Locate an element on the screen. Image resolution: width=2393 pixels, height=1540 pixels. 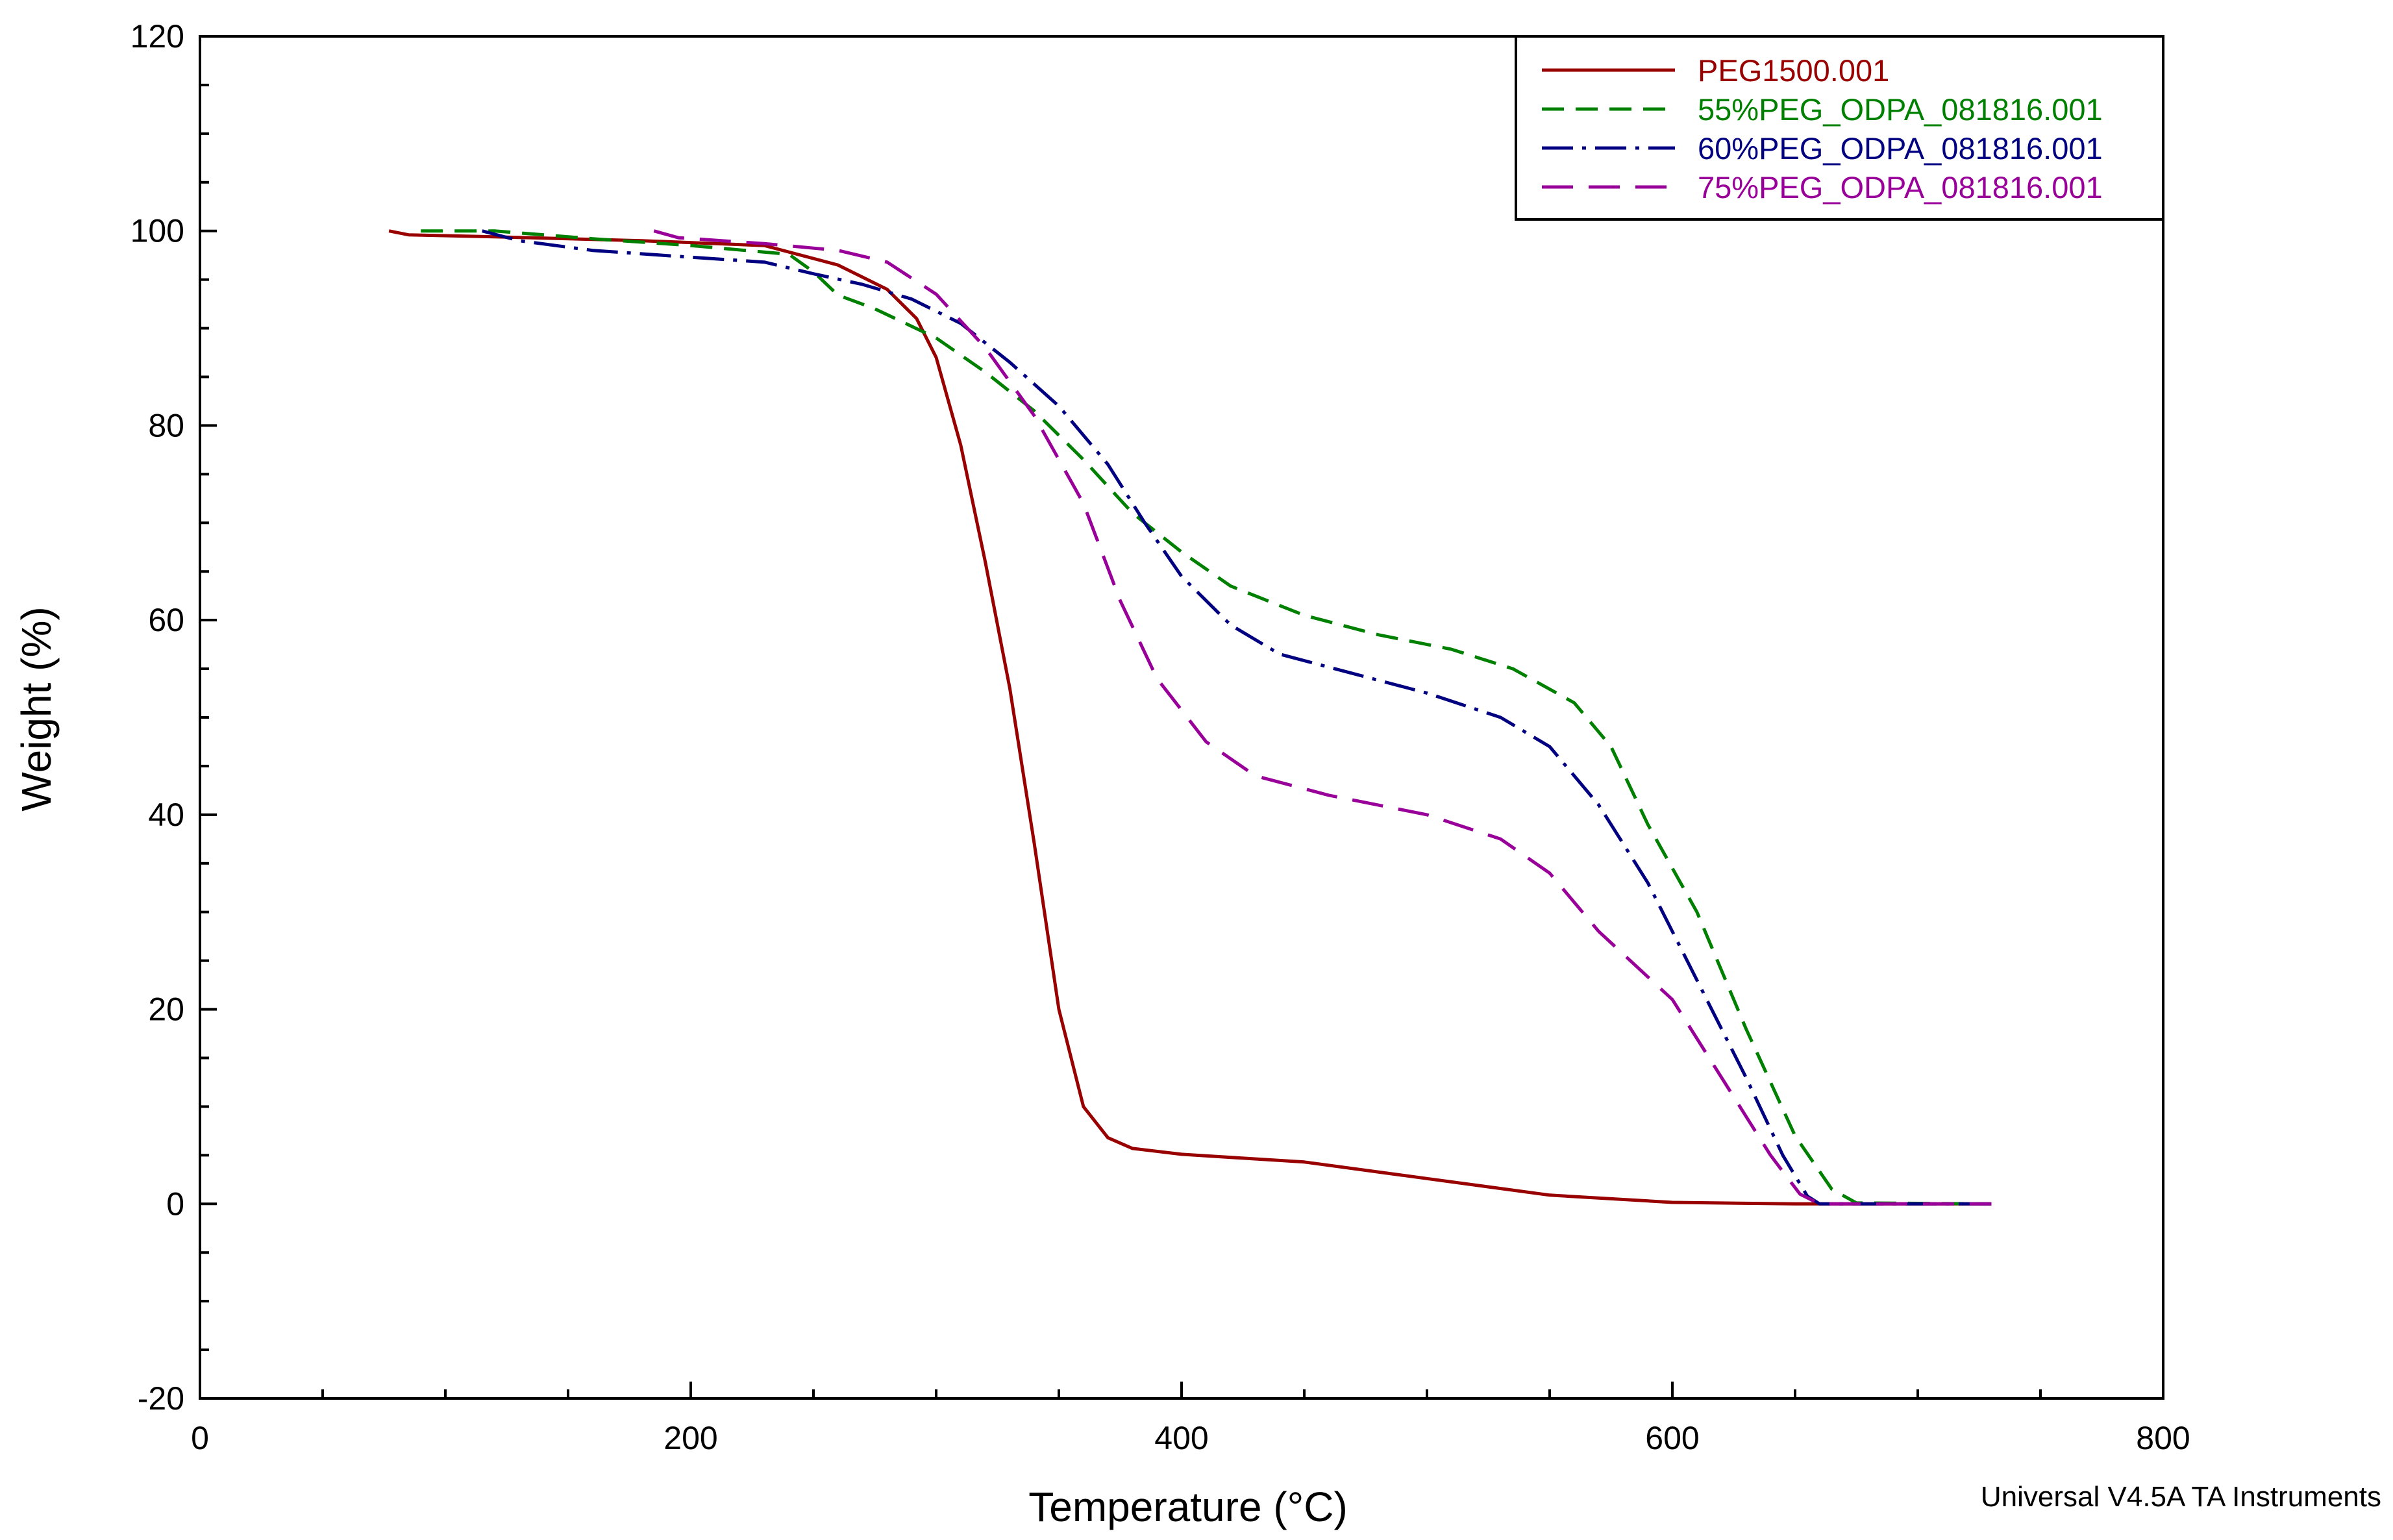
y-tick-label: 60 is located at coordinates (166, 620).